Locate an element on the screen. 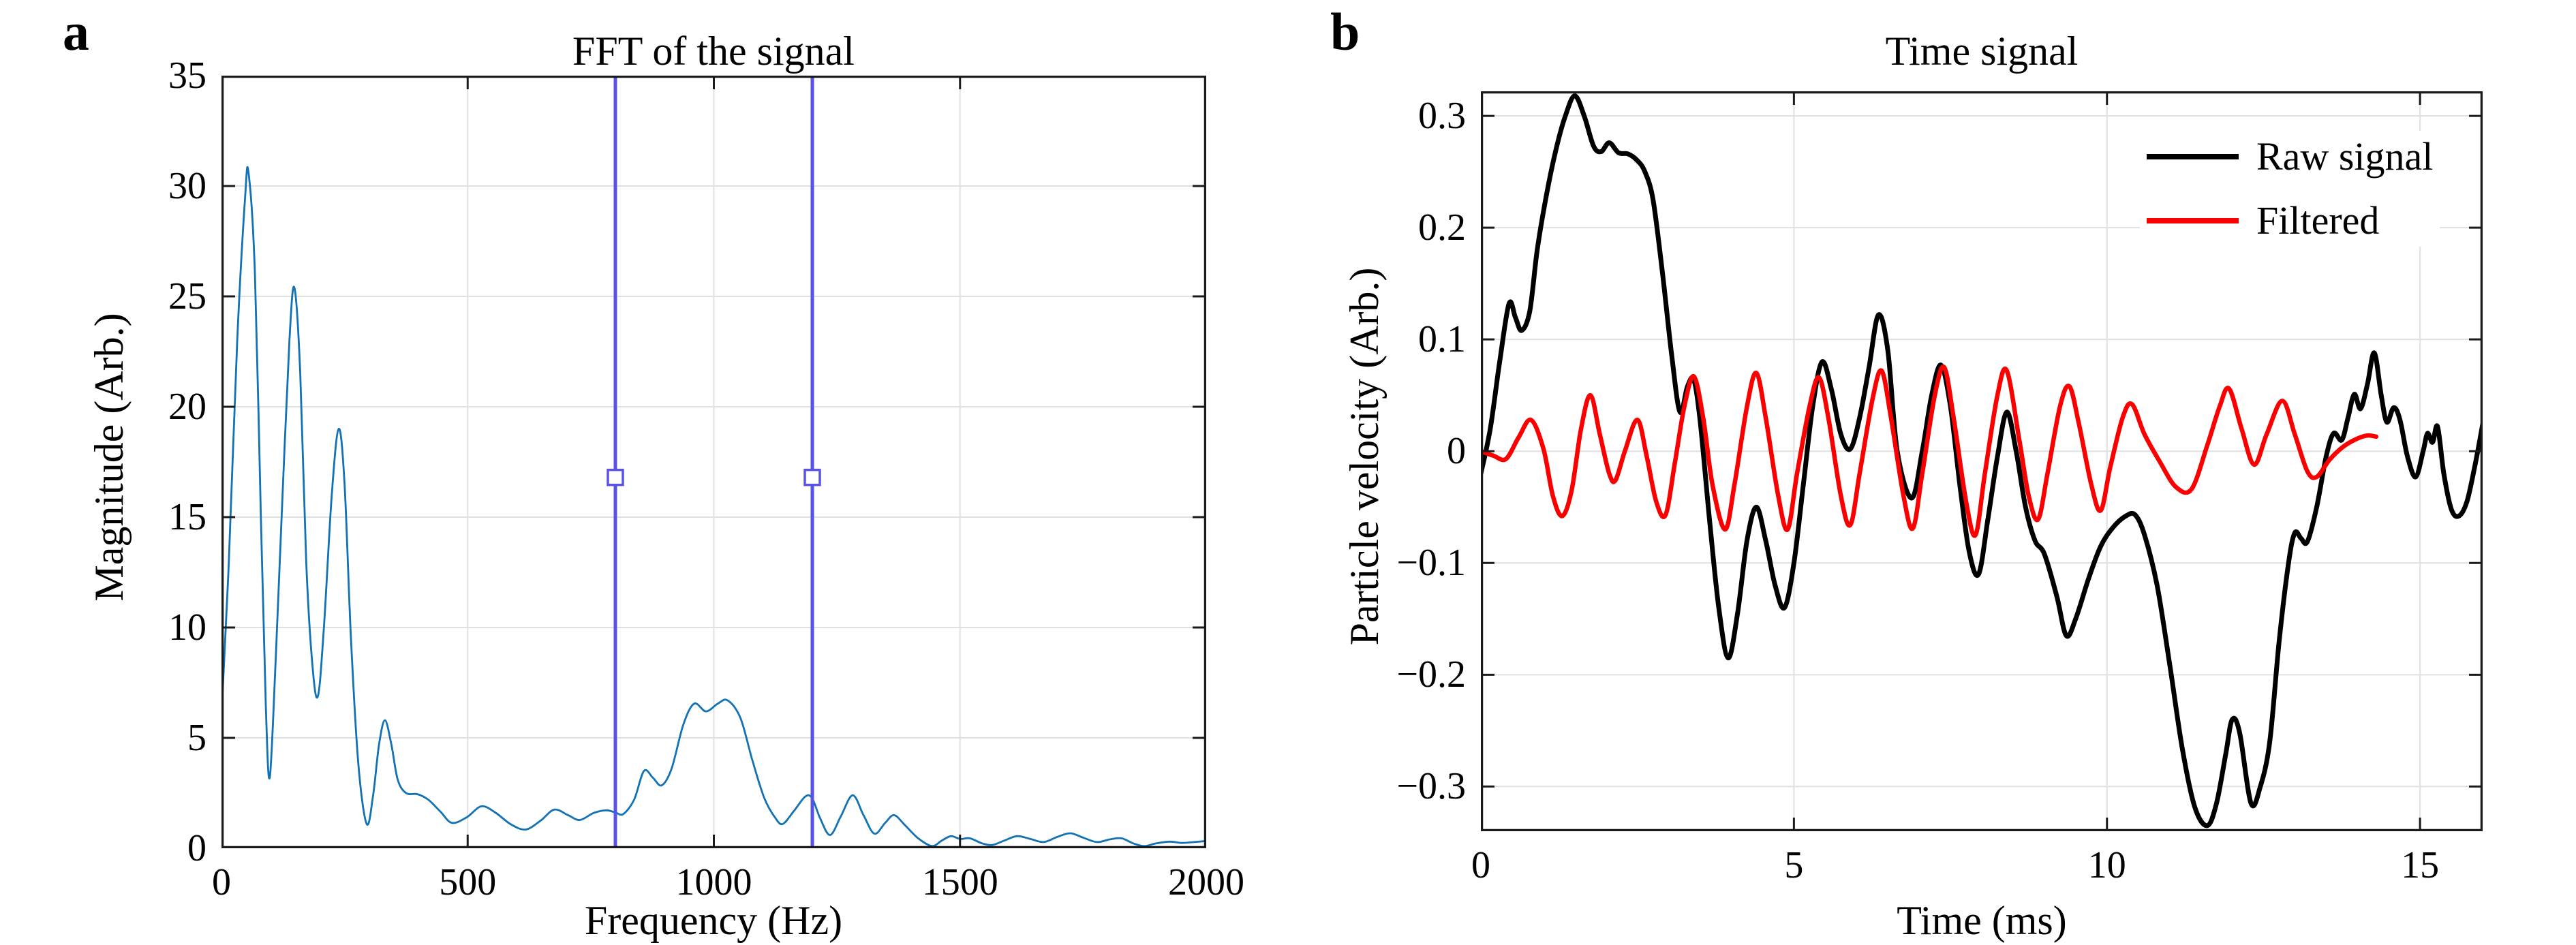  y-tick-label: 10 is located at coordinates (187, 627).